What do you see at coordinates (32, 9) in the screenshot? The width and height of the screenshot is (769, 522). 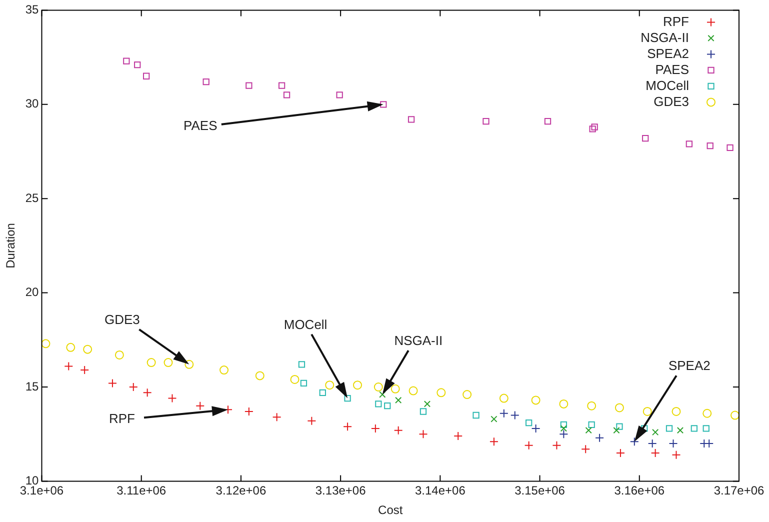 I see `y-tick-label: 35` at bounding box center [32, 9].